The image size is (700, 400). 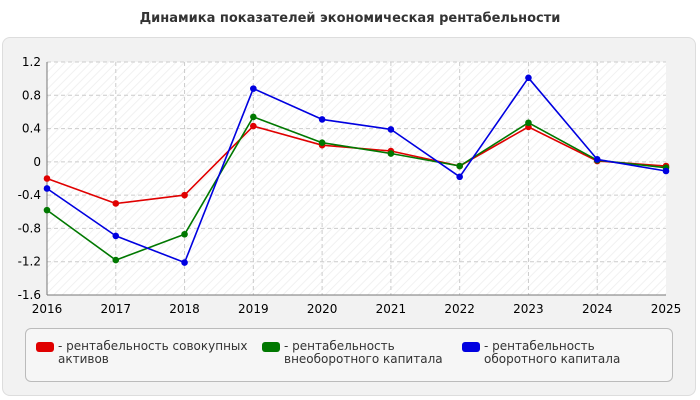 I want to click on x-tick-label: 2021, so click(x=391, y=309).